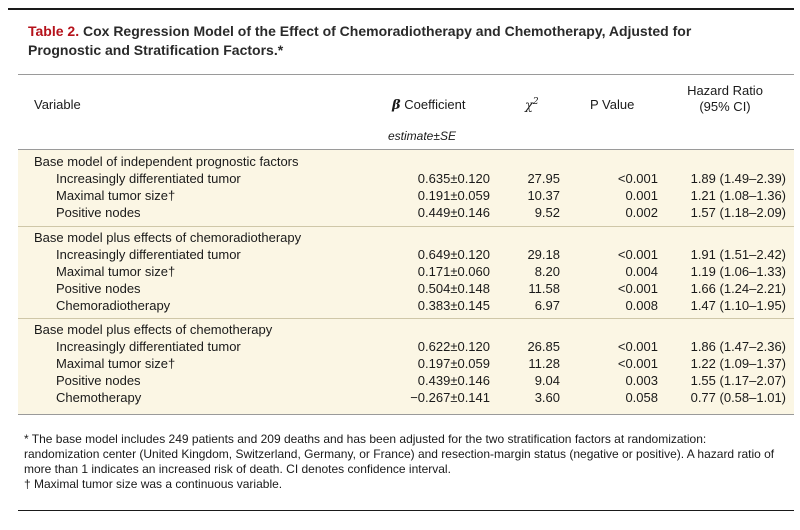 This screenshot has height=530, width=800. I want to click on beta-cell: 0.197±0.059, so click(453, 363).